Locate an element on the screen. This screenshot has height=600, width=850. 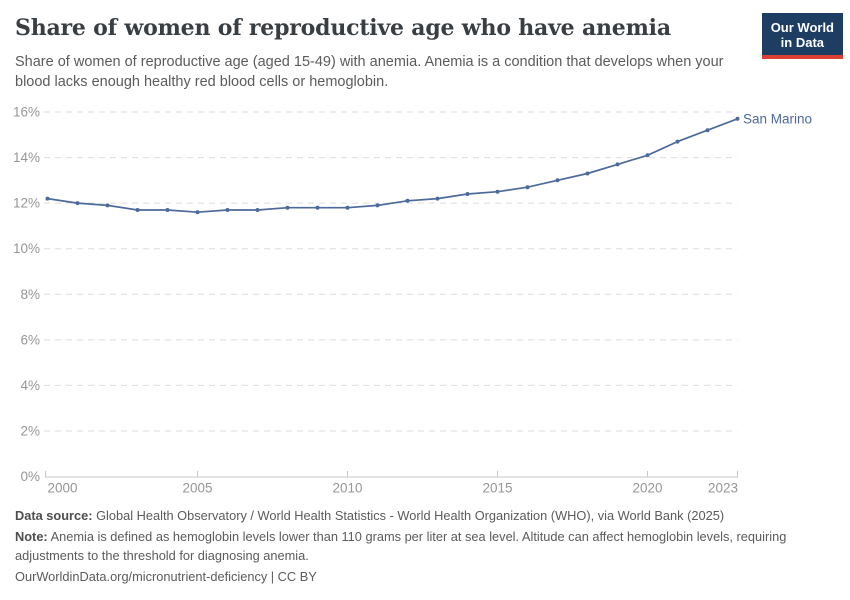
y-axis-tick-label: 8% is located at coordinates (30, 294).